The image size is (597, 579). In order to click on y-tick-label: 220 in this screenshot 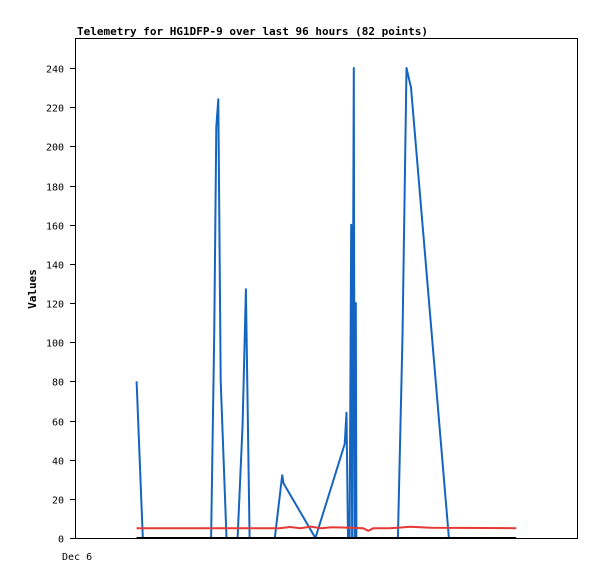, I will do `click(55, 109)`.